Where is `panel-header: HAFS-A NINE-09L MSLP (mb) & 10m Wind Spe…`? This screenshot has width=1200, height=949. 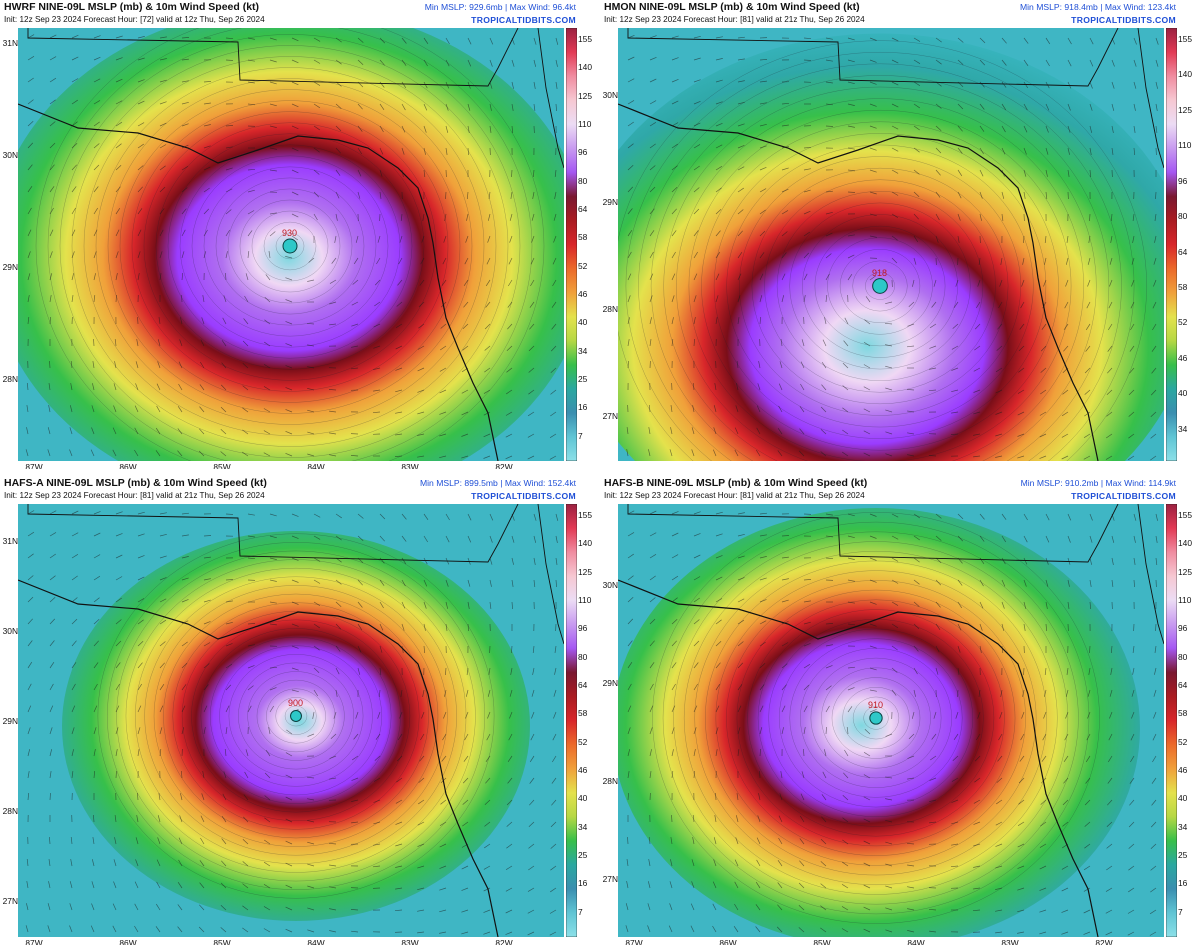 panel-header: HAFS-A NINE-09L MSLP (mb) & 10m Wind Spe… is located at coordinates (297, 490).